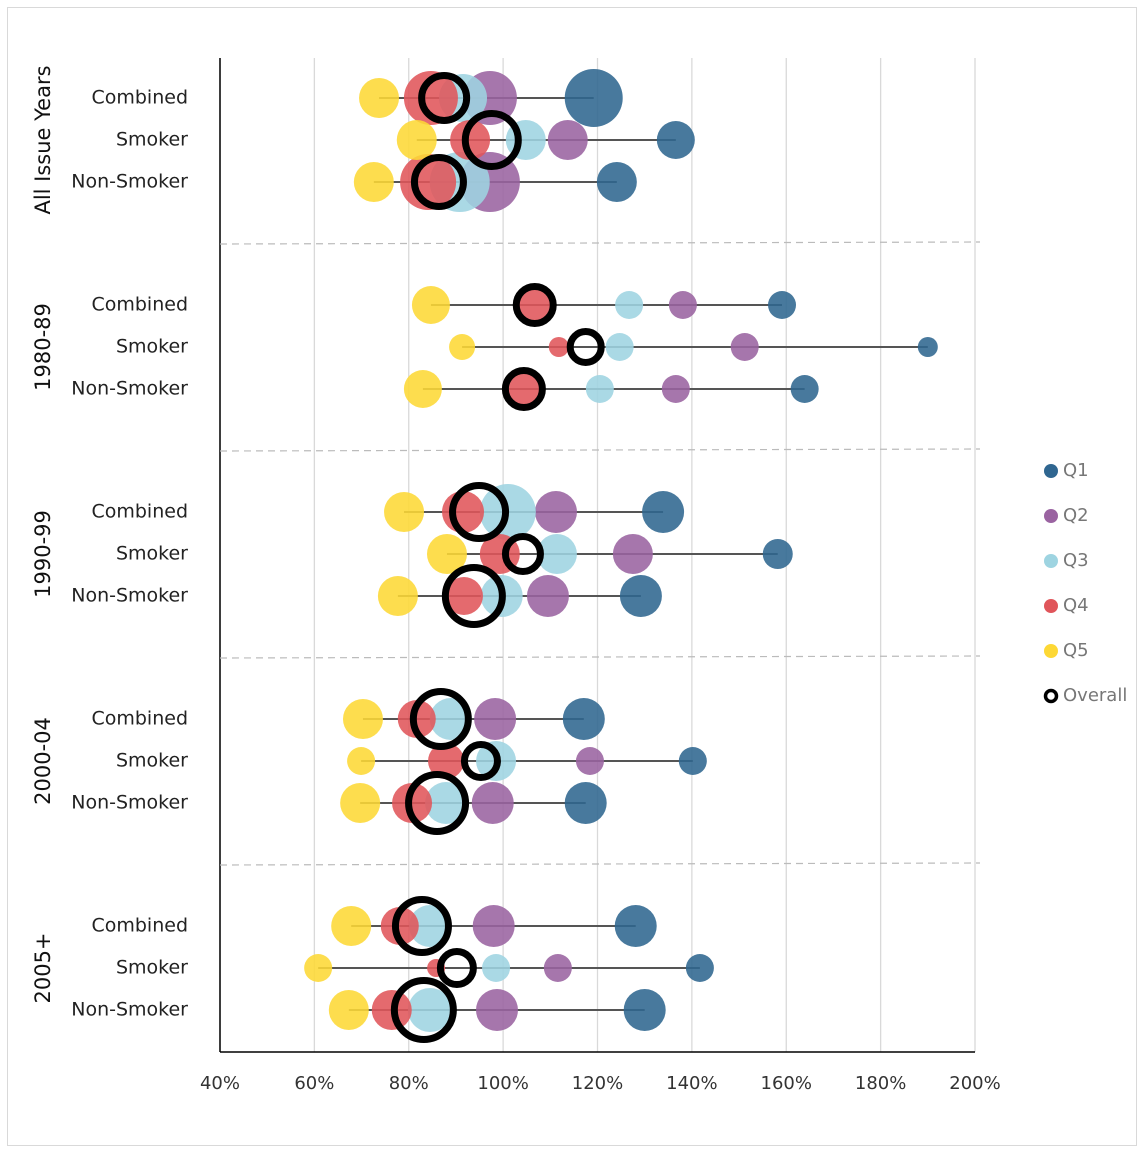 The image size is (1145, 1153). What do you see at coordinates (314, 1083) in the screenshot?
I see `x-tick-label: 60%` at bounding box center [314, 1083].